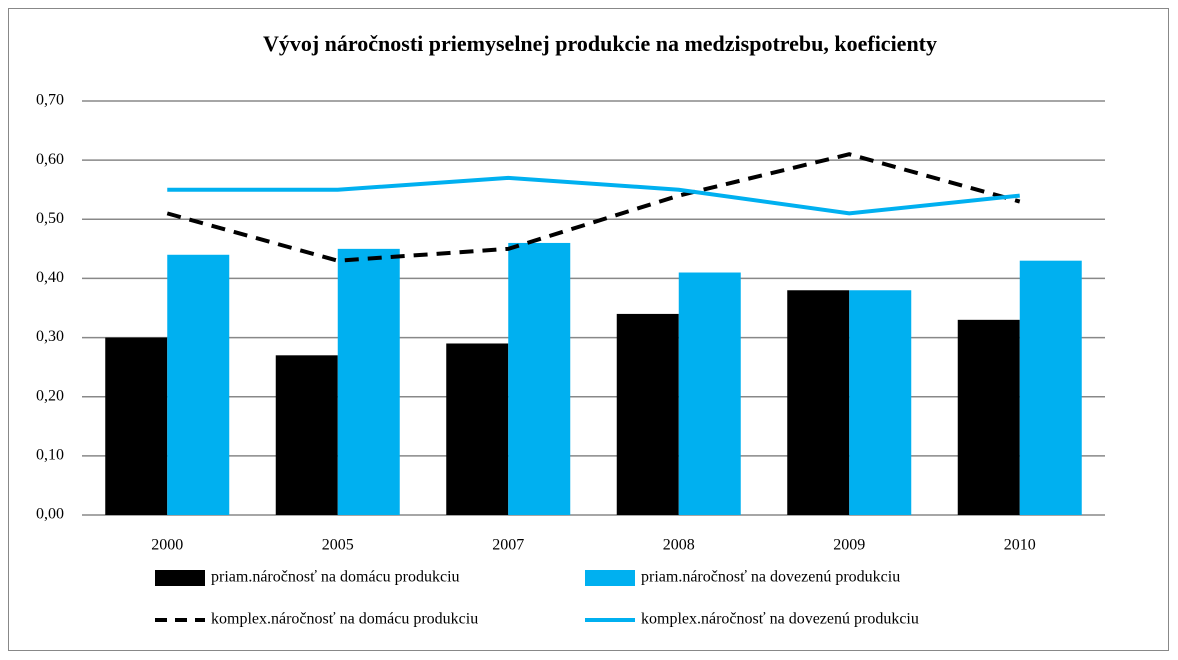  I want to click on y-tick-label: 0,40, so click(50, 277).